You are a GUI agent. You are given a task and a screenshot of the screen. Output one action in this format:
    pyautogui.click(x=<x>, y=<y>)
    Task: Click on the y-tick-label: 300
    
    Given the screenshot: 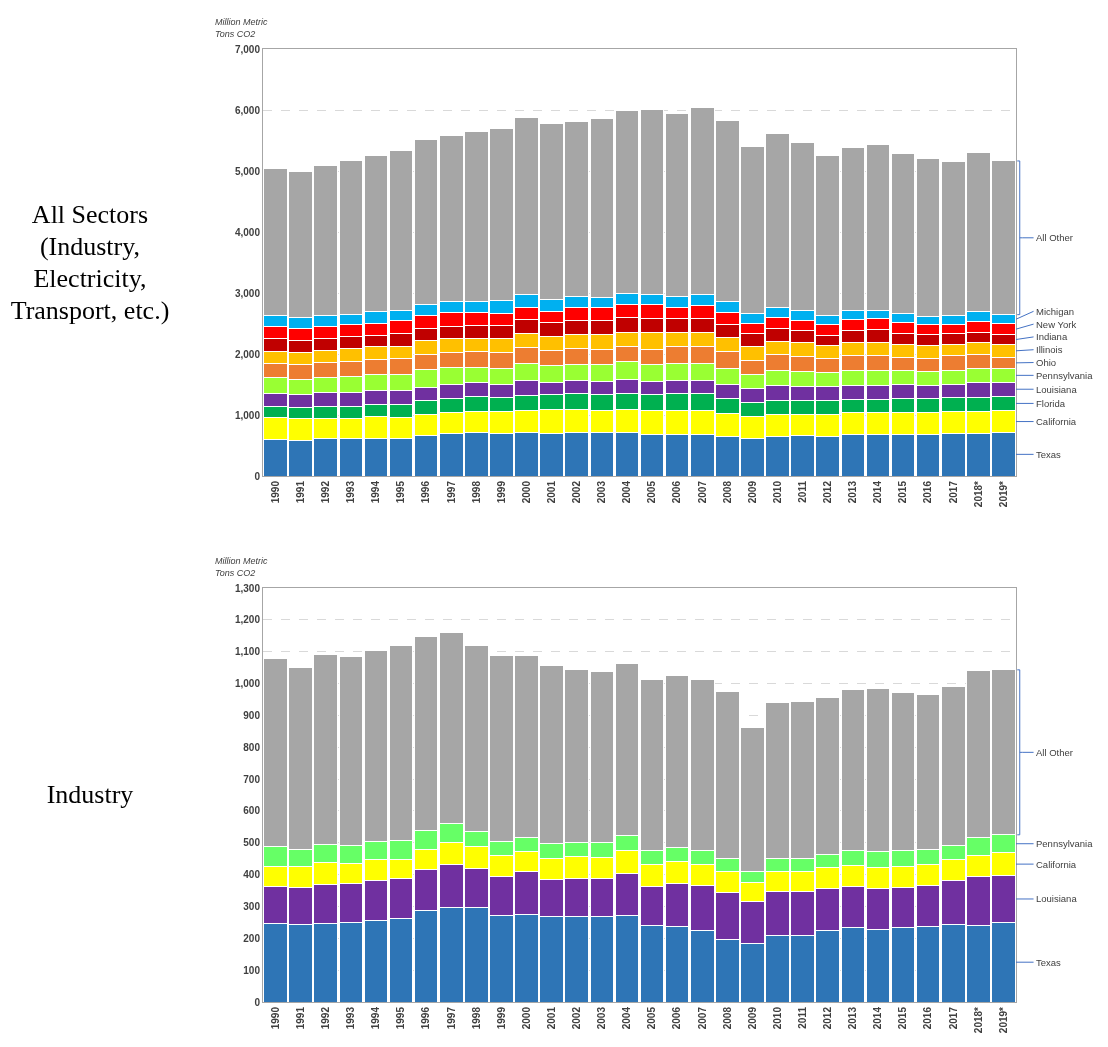 What is the action you would take?
    pyautogui.click(x=252, y=906)
    